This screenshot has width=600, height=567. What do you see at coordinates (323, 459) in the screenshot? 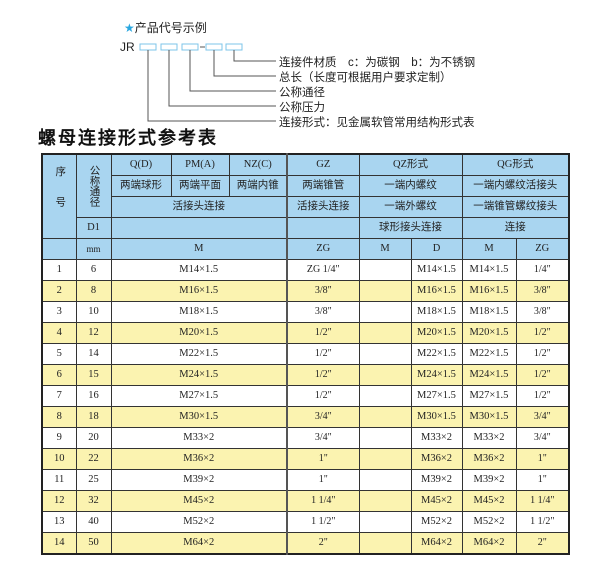
I see `cell-zg: 1"` at bounding box center [323, 459].